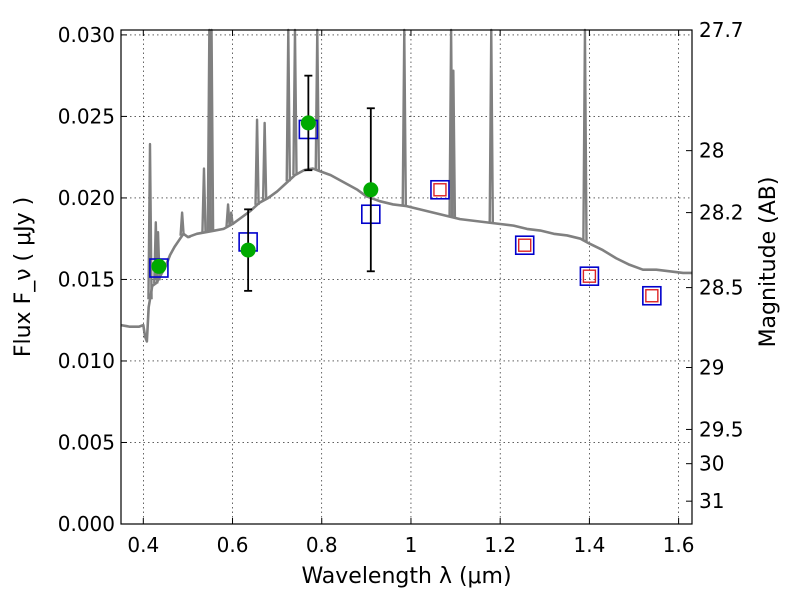  I want to click on y2-axis-label: Magnitude (AB), so click(768, 262).